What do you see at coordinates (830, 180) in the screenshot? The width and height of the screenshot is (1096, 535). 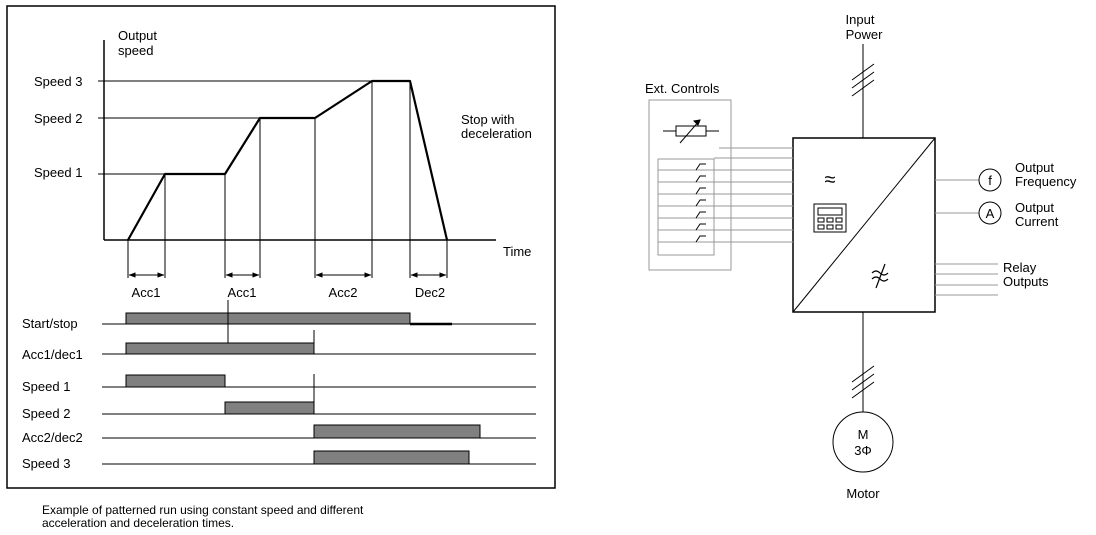 I see `ac-symbol: ≈` at bounding box center [830, 180].